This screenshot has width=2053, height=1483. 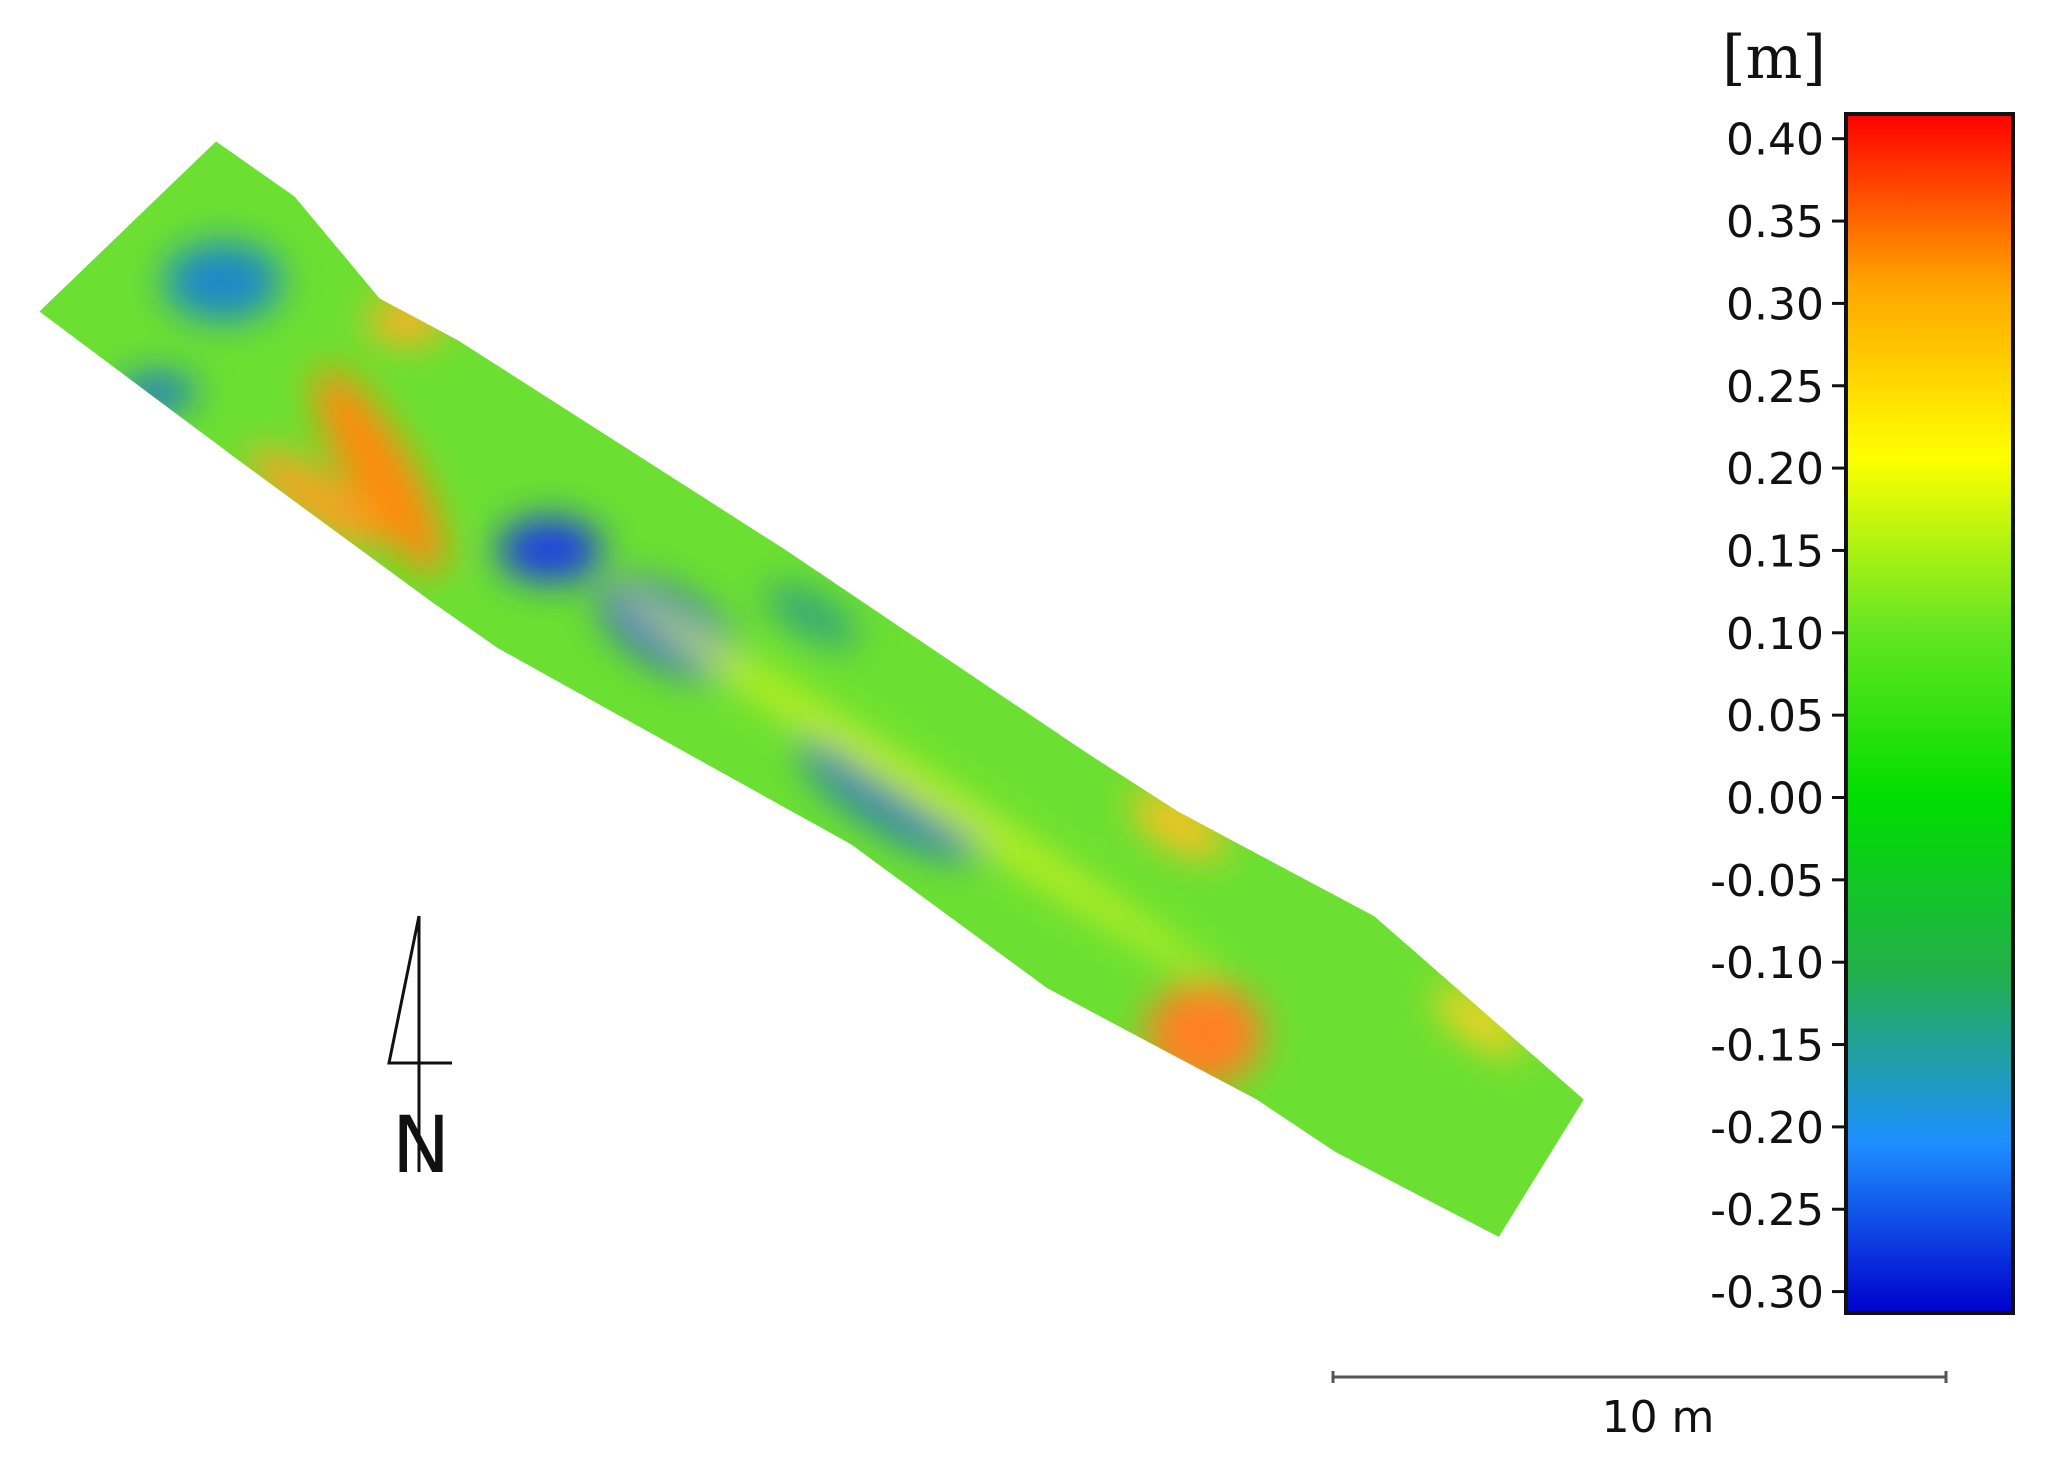 What do you see at coordinates (1767, 1046) in the screenshot?
I see `colorbar-tick-label: -0.15` at bounding box center [1767, 1046].